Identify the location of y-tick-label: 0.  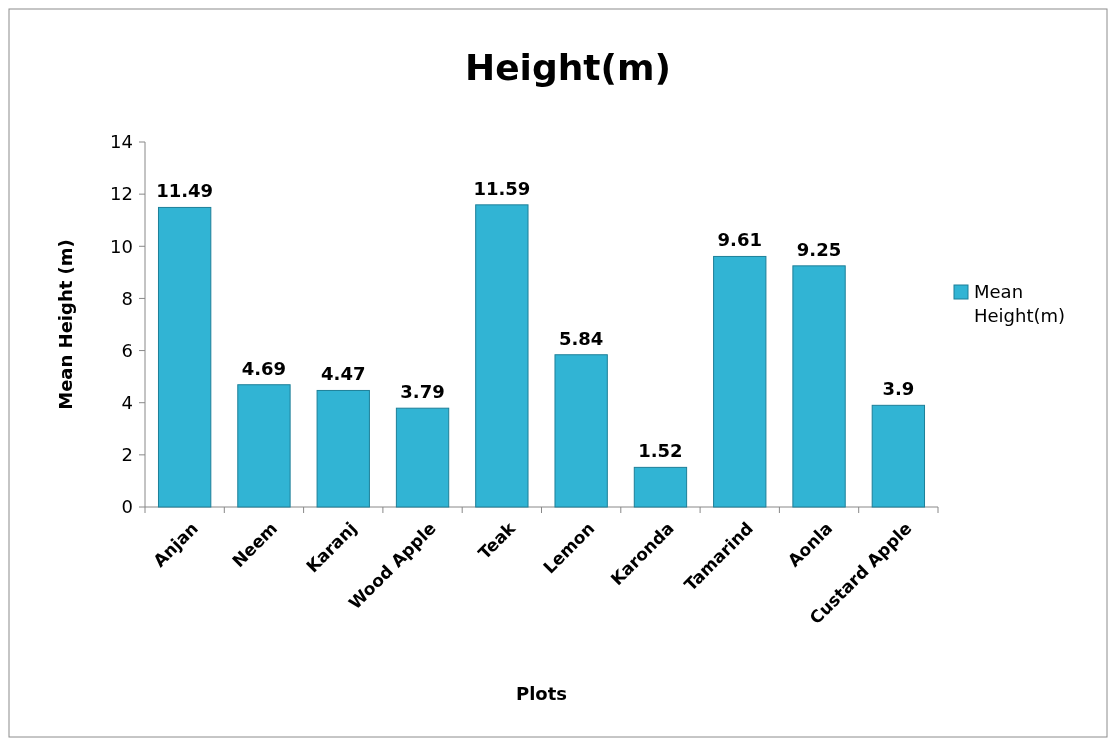
(127, 507).